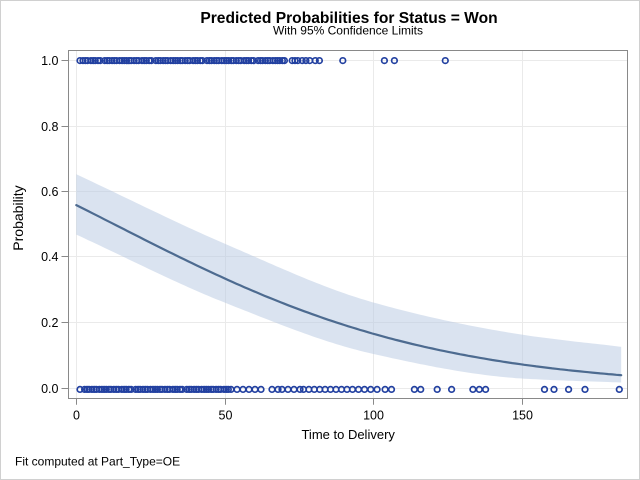  I want to click on svg-text: Fit computed at Part_Type=OE, so click(97, 462).